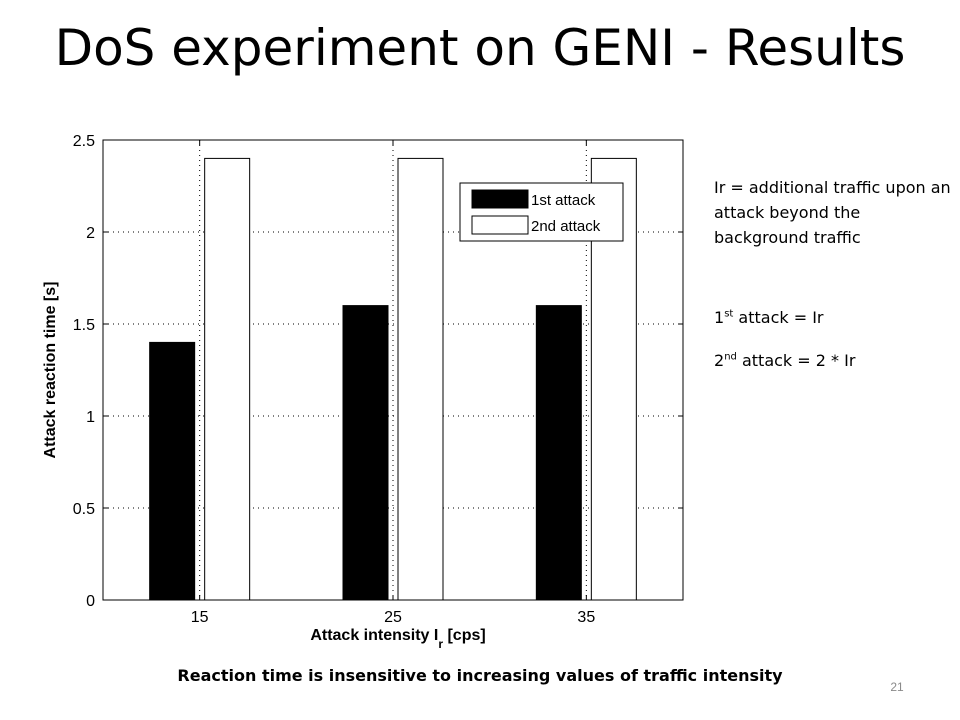 The height and width of the screenshot is (720, 960). I want to click on legend: 1st attack 2nd attack, so click(541, 212).